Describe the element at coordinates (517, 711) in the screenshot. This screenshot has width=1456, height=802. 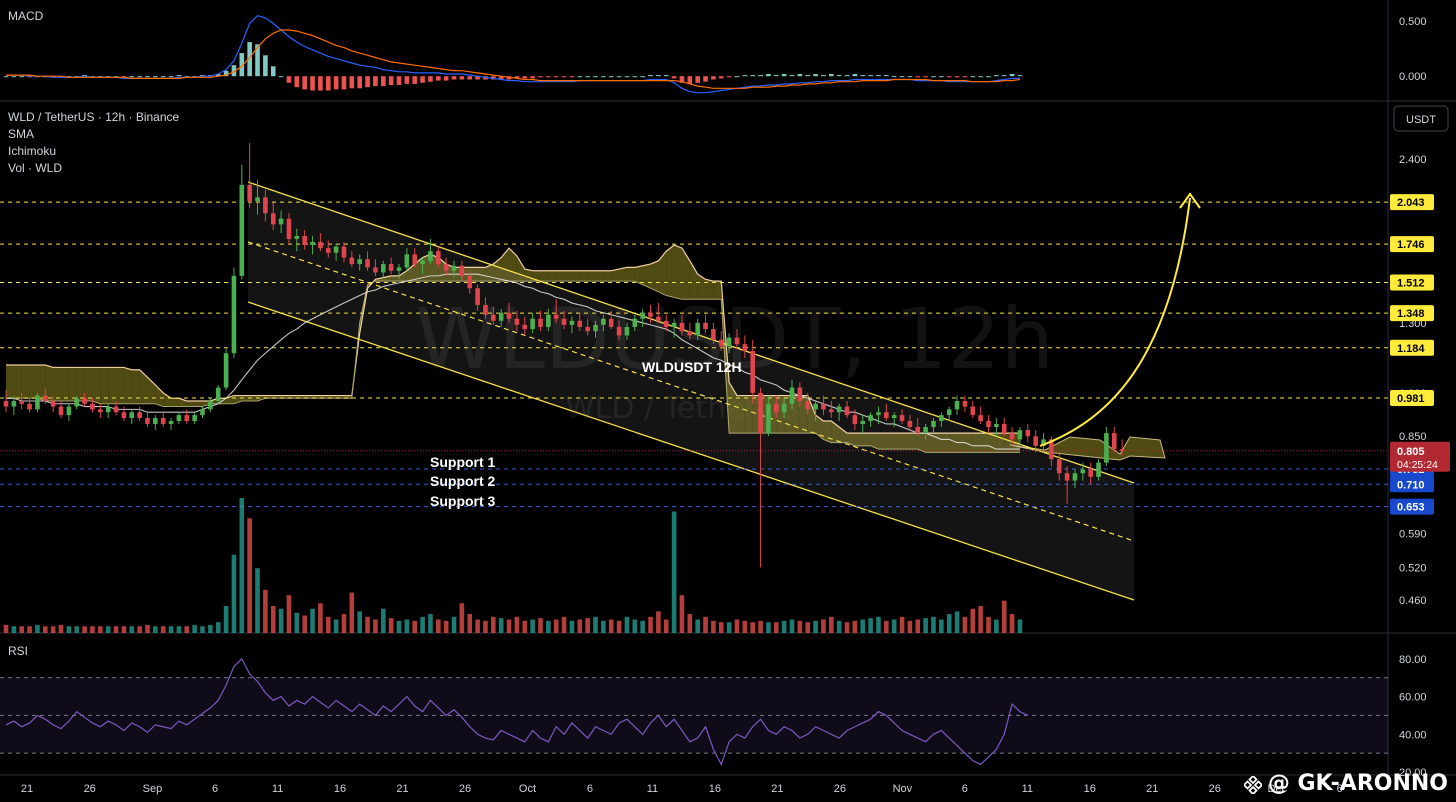
I see `rsi-line` at that location.